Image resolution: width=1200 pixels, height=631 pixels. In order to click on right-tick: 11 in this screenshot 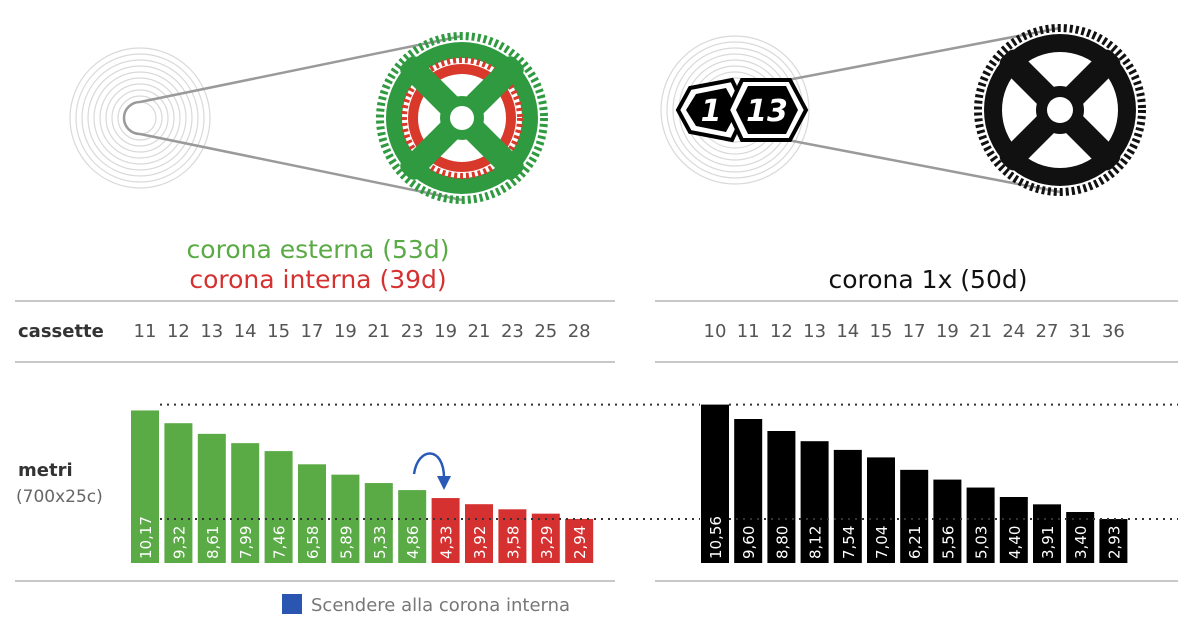, I will do `click(748, 331)`.